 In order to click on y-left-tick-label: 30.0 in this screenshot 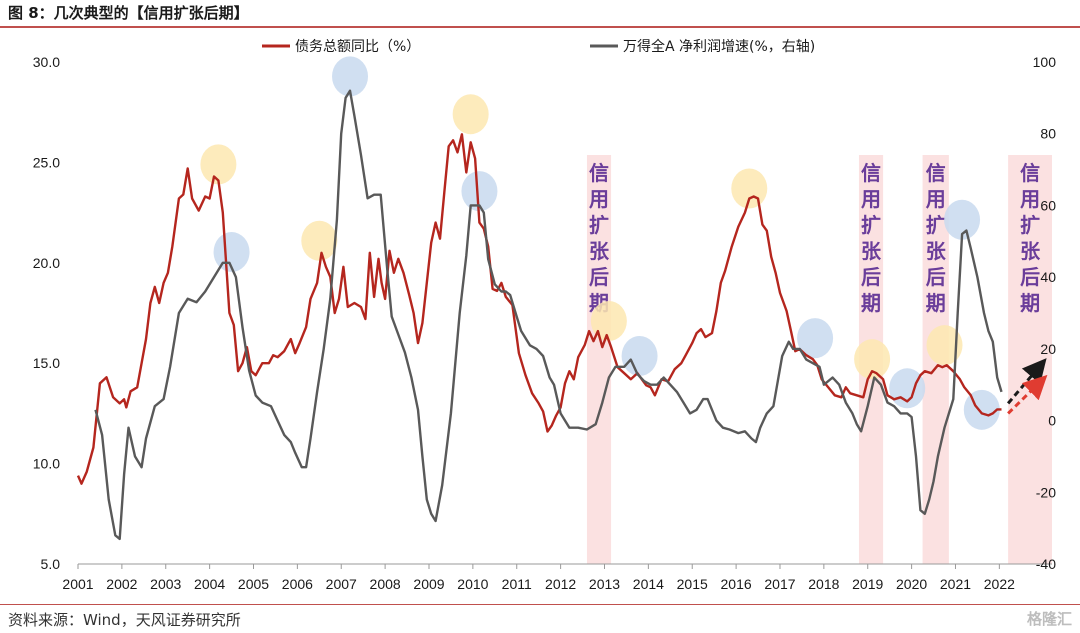, I will do `click(46, 62)`.